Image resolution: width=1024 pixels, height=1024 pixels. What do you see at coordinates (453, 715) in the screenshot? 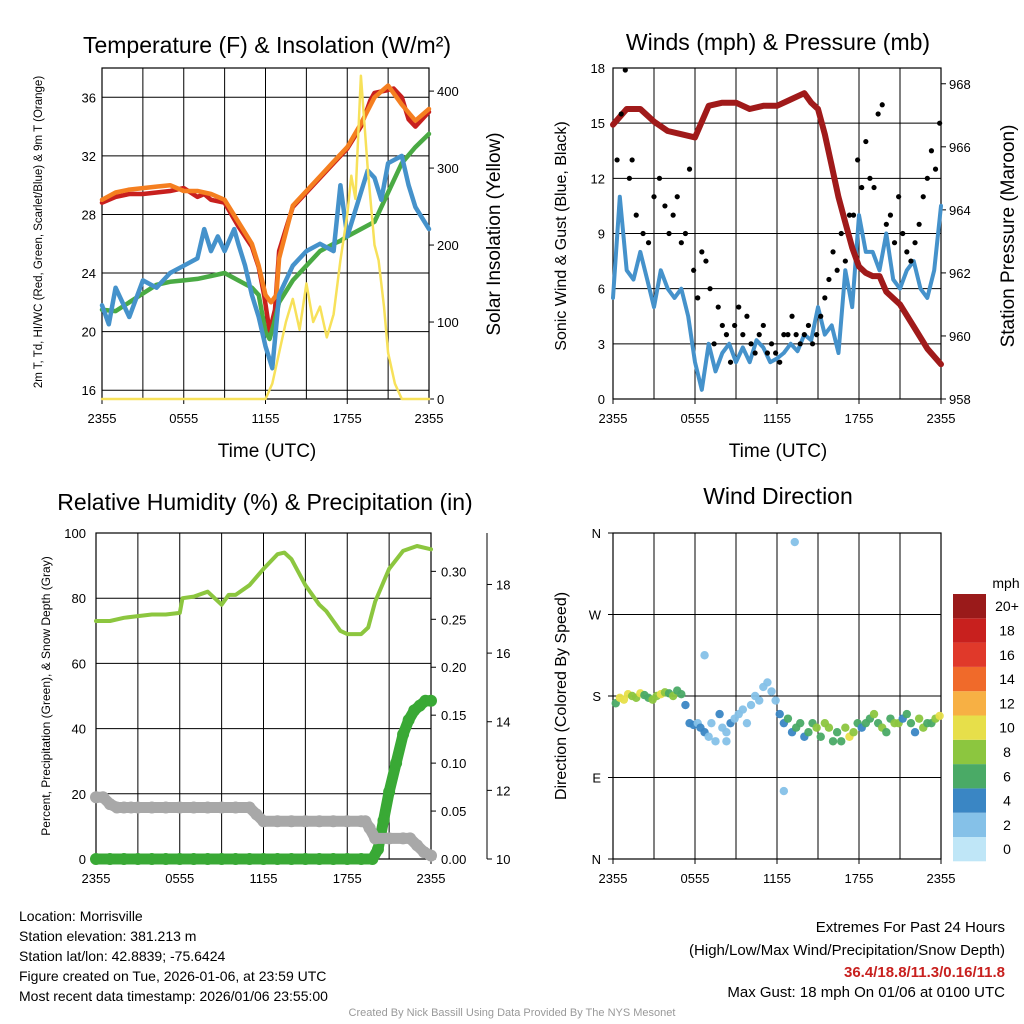
I see `y2-tick-label: 0.15` at bounding box center [453, 715].